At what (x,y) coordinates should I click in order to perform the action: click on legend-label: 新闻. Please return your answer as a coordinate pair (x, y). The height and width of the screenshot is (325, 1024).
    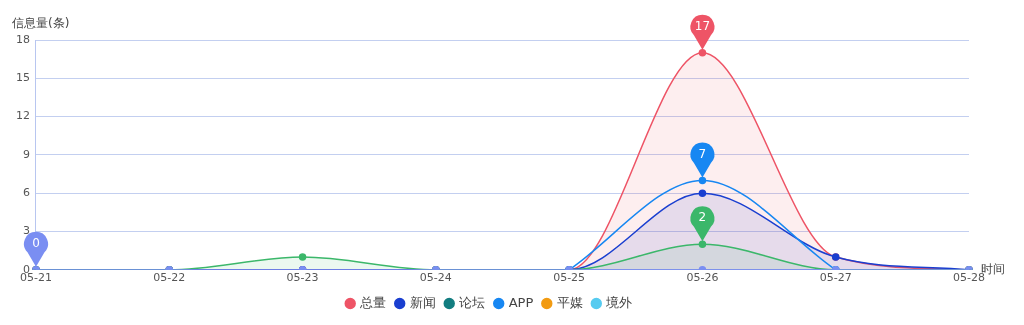
    Looking at the image, I should click on (422, 302).